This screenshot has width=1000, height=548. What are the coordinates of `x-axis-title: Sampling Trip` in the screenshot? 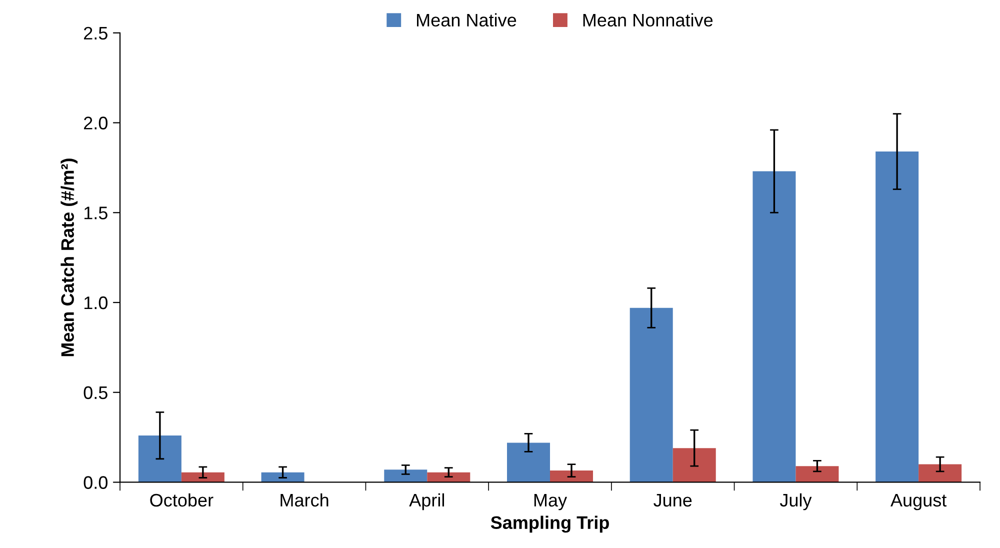 It's located at (549, 524).